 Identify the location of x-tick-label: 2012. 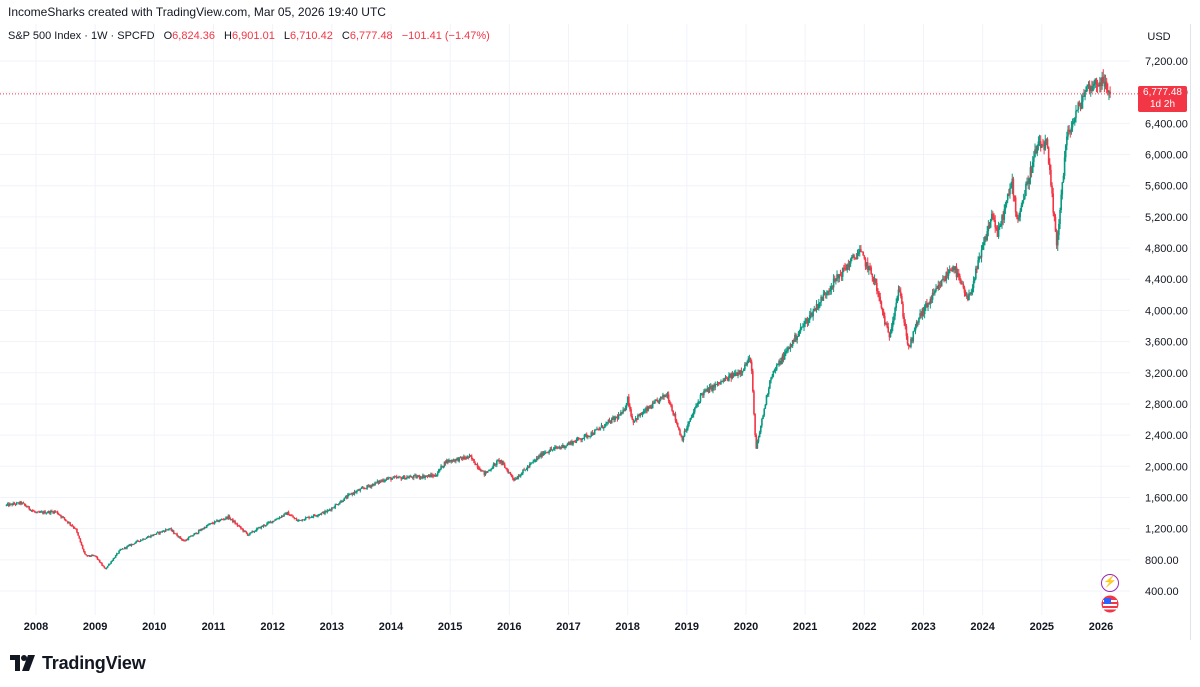
(272, 627).